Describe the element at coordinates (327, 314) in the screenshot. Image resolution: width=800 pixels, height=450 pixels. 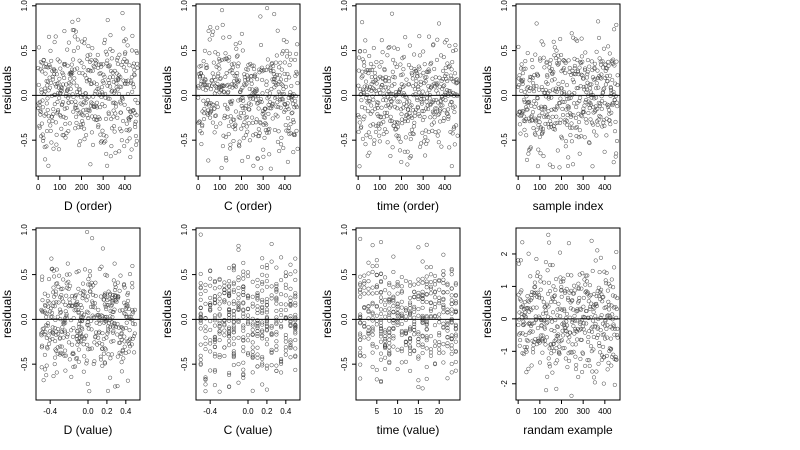
I see `y-axis-title: residuals` at that location.